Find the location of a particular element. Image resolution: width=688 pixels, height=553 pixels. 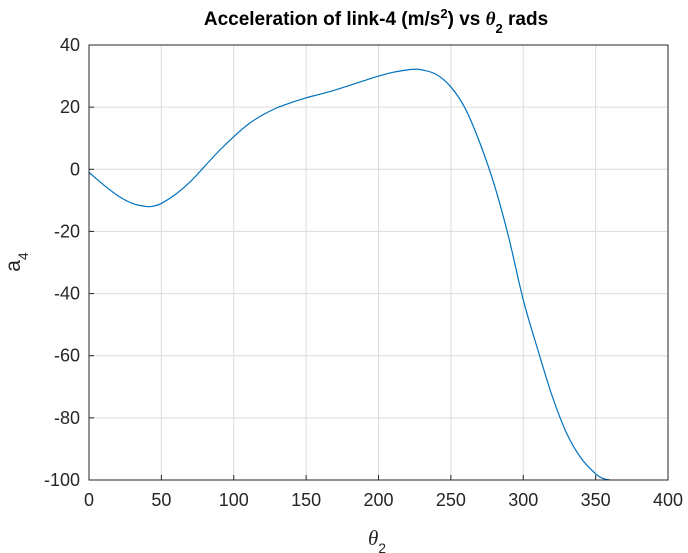

x-tick-label: 400 is located at coordinates (668, 500).